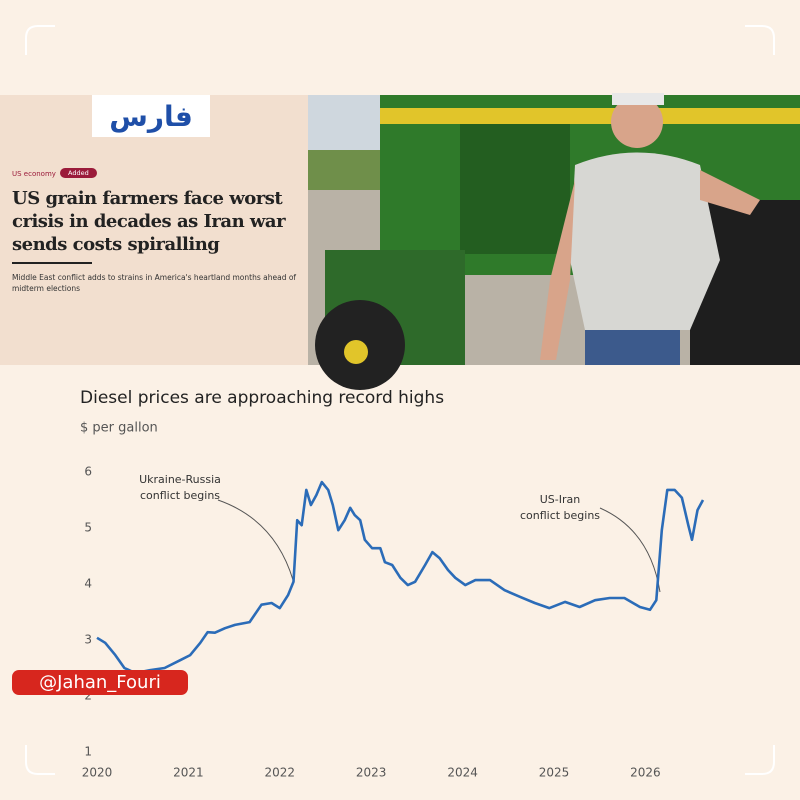 Image resolution: width=800 pixels, height=800 pixels. What do you see at coordinates (371, 773) in the screenshot?
I see `x-tick-label: 2023` at bounding box center [371, 773].